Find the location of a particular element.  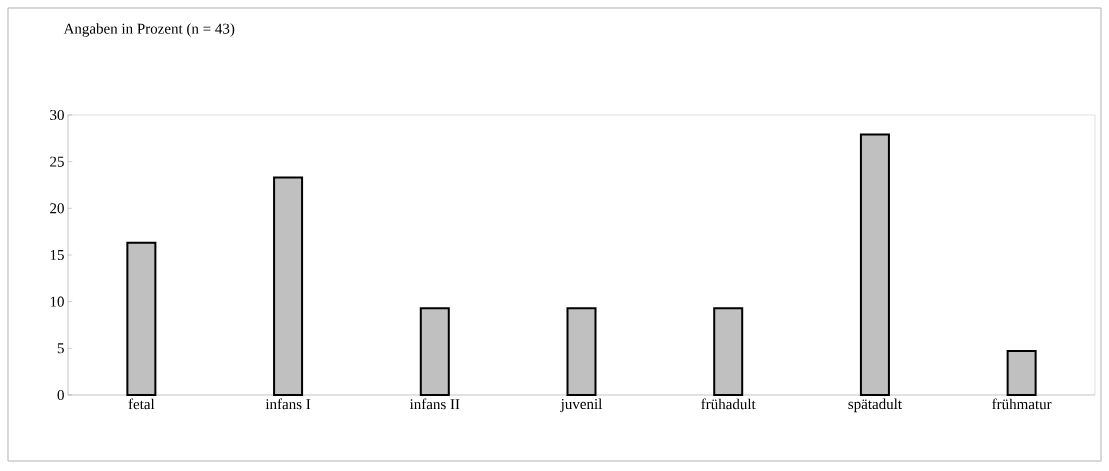

y-tick-label: 10 is located at coordinates (57, 301).